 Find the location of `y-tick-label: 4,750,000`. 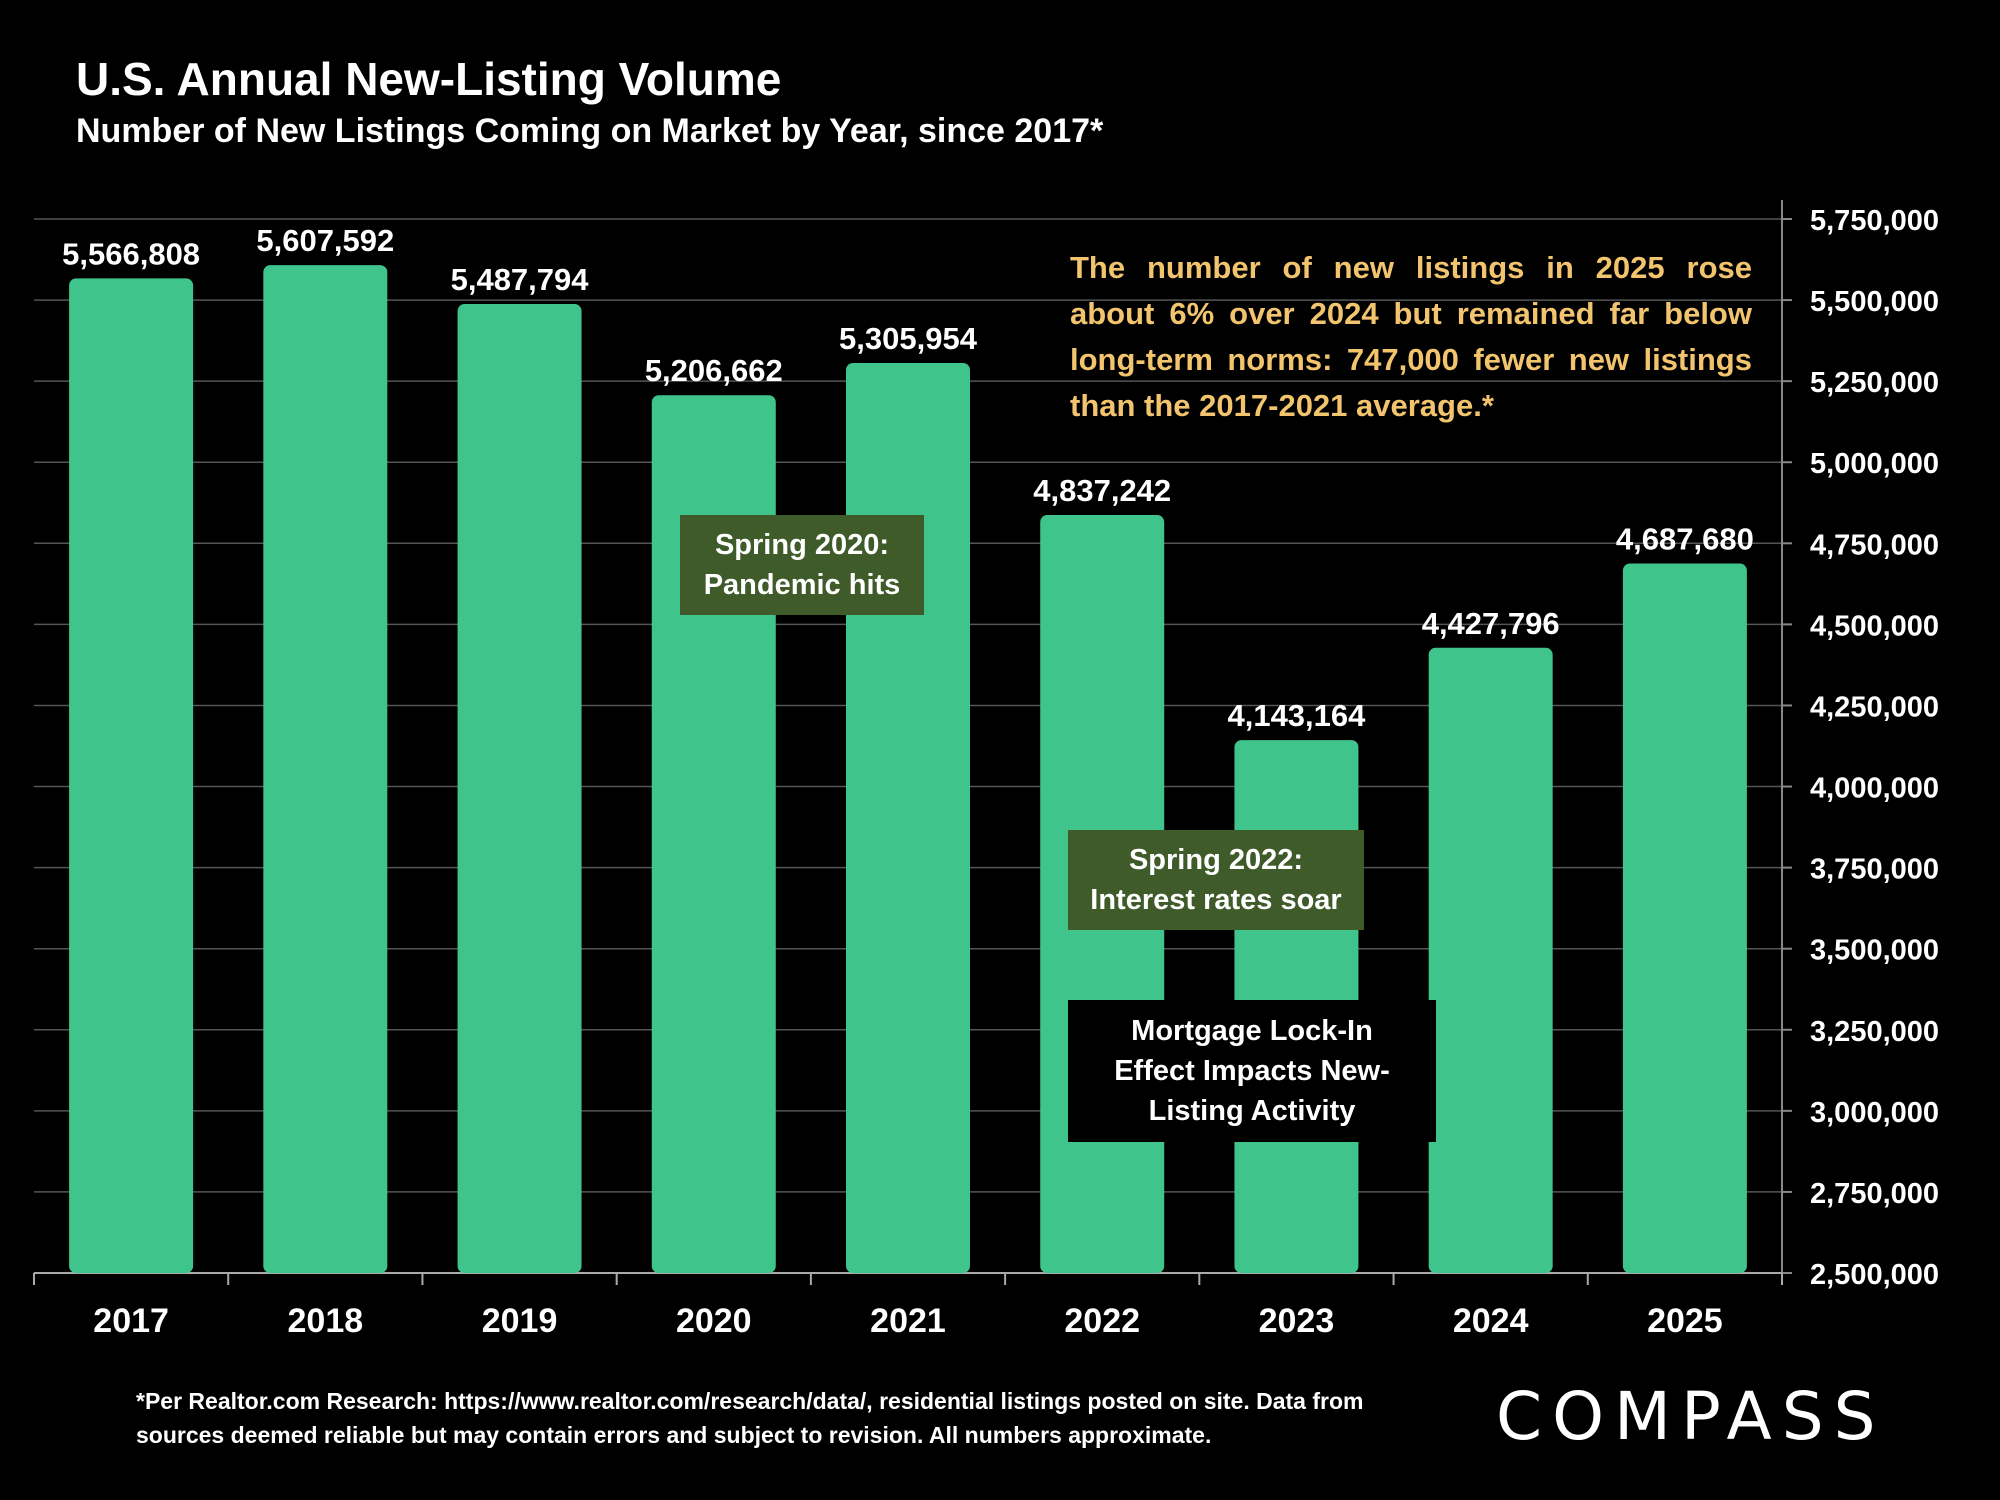

y-tick-label: 4,750,000 is located at coordinates (1874, 545).